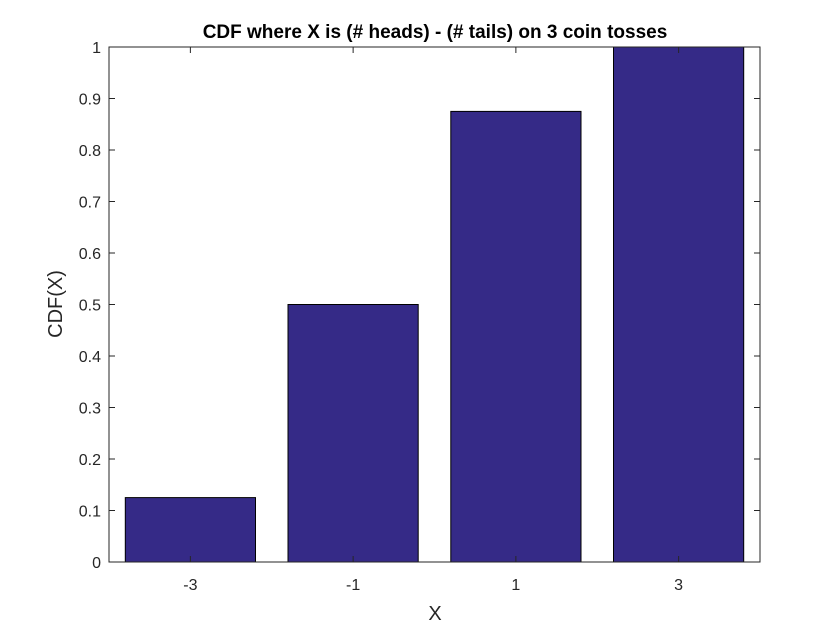 The width and height of the screenshot is (840, 630). I want to click on x-tick-label: -1, so click(353, 585).